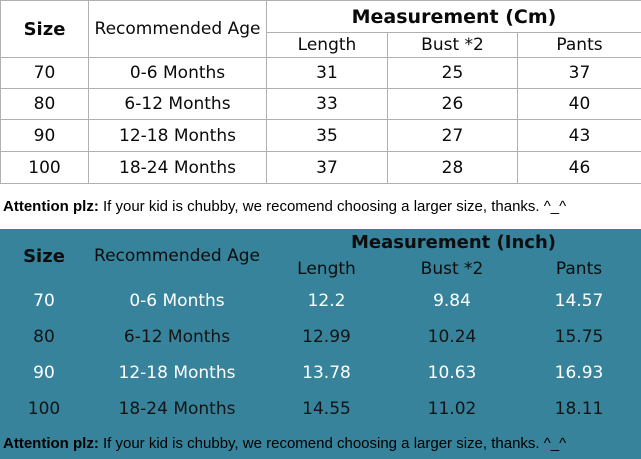 Image resolution: width=641 pixels, height=459 pixels. What do you see at coordinates (44, 29) in the screenshot?
I see `cm-header-size: Size` at bounding box center [44, 29].